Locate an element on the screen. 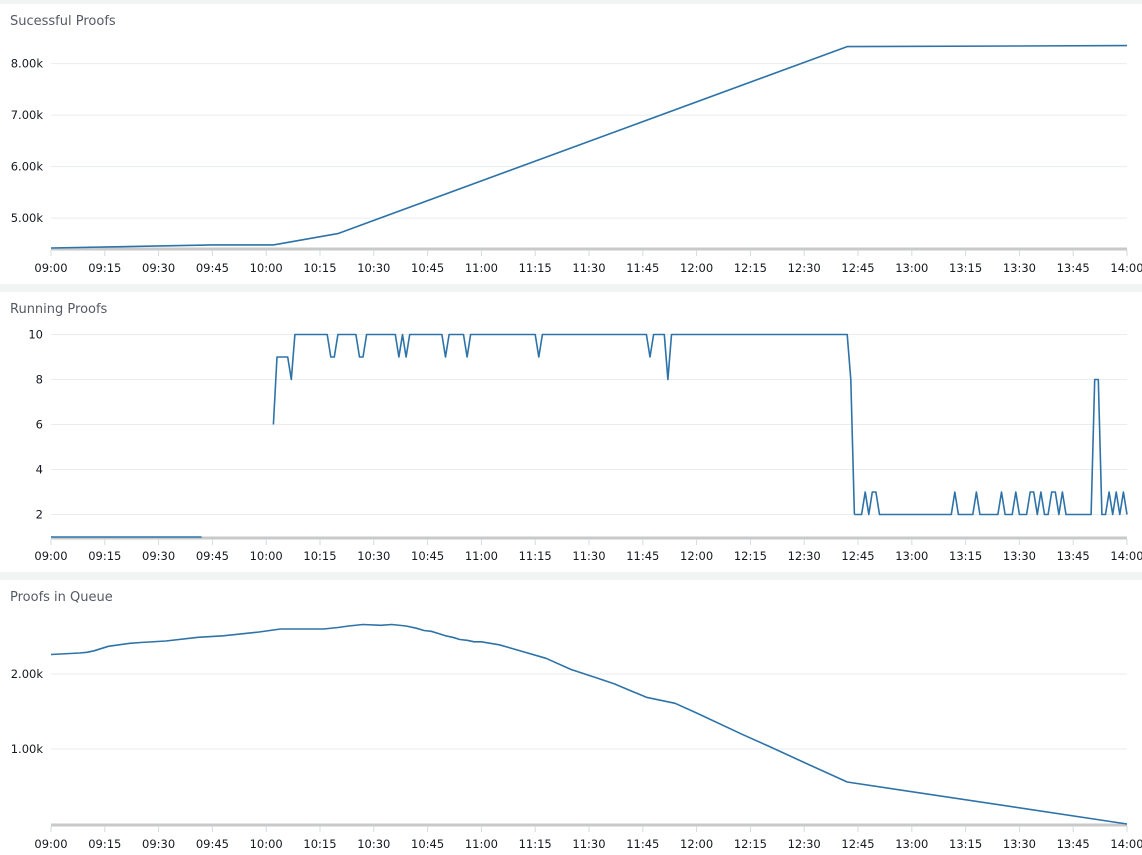 This screenshot has height=855, width=1142. y-tick-label: 6.00k is located at coordinates (27, 167).